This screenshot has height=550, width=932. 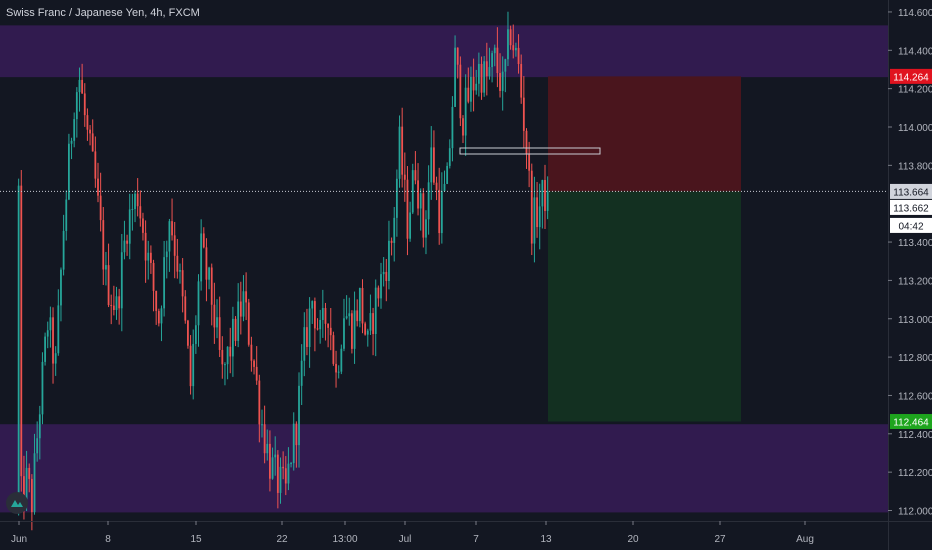 I want to click on crosshair-price-label: 113.662, so click(x=911, y=208).